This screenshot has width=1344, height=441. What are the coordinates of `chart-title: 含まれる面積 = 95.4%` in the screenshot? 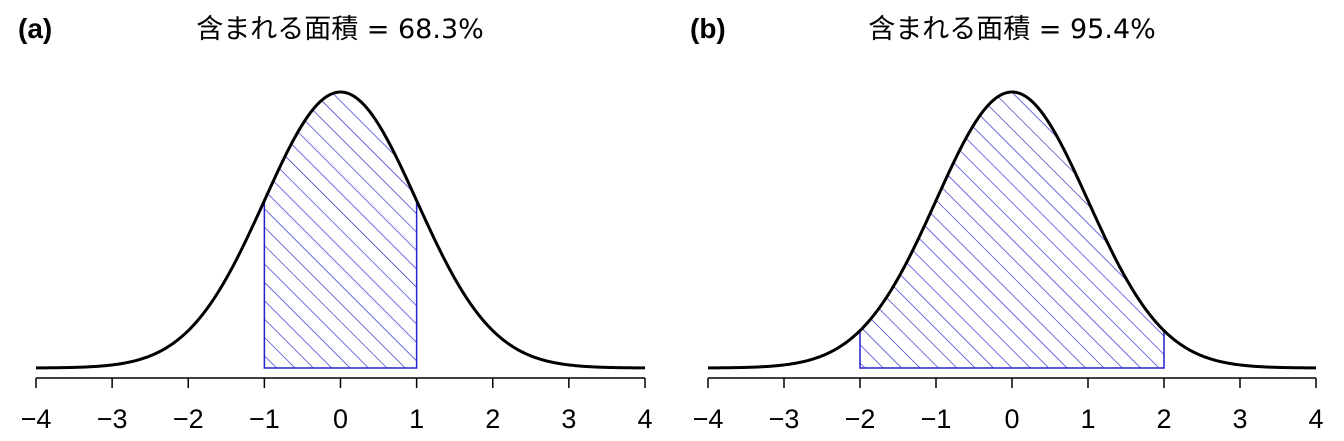 It's located at (1012, 29).